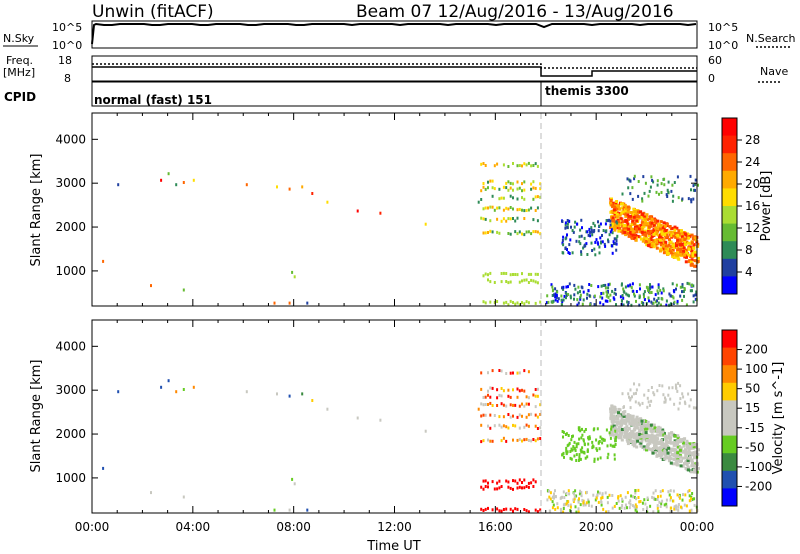 The image size is (800, 554). Describe the element at coordinates (587, 91) in the screenshot. I see `cpid-mode-themis: themis 3300` at that location.